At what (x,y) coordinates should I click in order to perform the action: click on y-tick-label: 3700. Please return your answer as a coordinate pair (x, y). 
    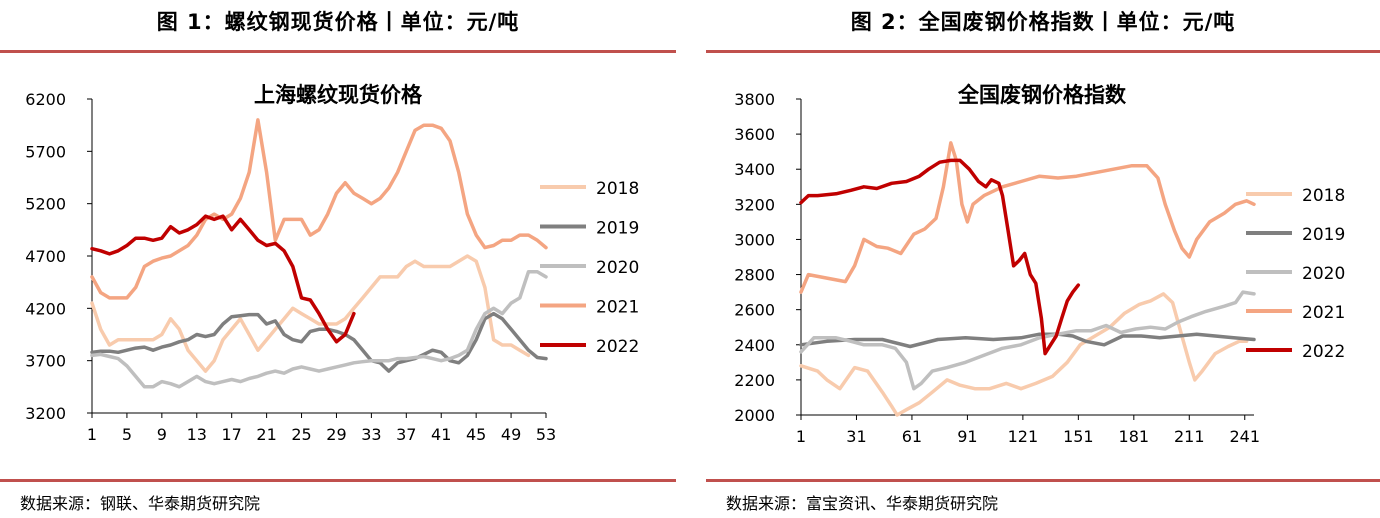
    Looking at the image, I should click on (45, 361).